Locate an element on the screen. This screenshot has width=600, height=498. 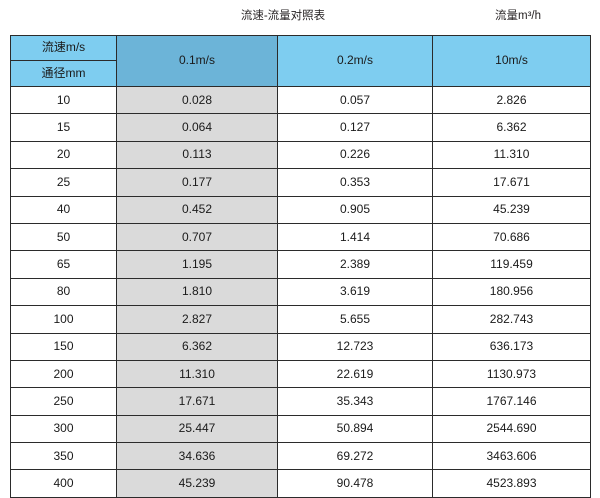
cell-flow-0.1ms: 17.671 is located at coordinates (197, 401).